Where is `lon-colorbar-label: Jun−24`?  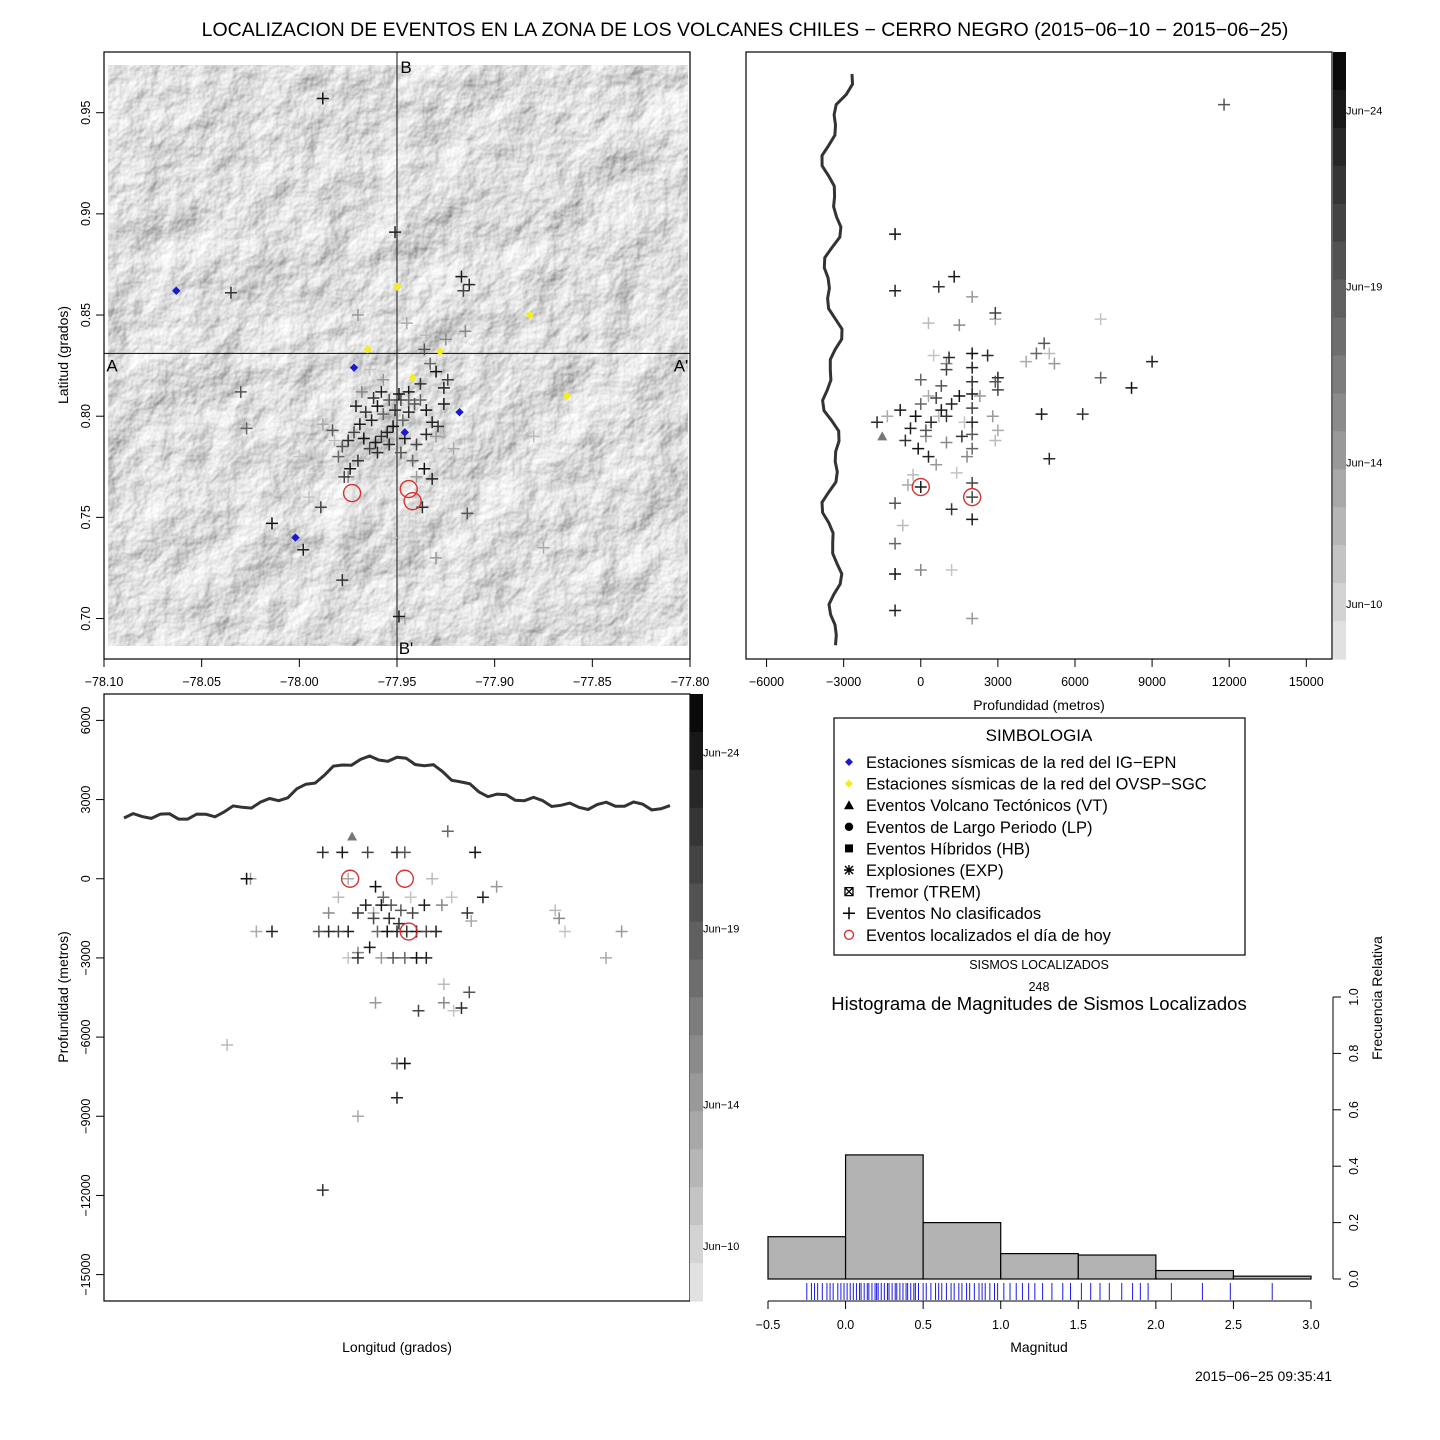 lon-colorbar-label: Jun−24 is located at coordinates (721, 753).